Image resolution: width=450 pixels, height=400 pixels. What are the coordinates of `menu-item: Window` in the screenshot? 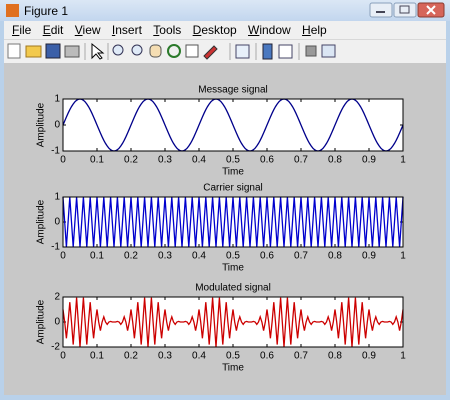 It's located at (269, 30).